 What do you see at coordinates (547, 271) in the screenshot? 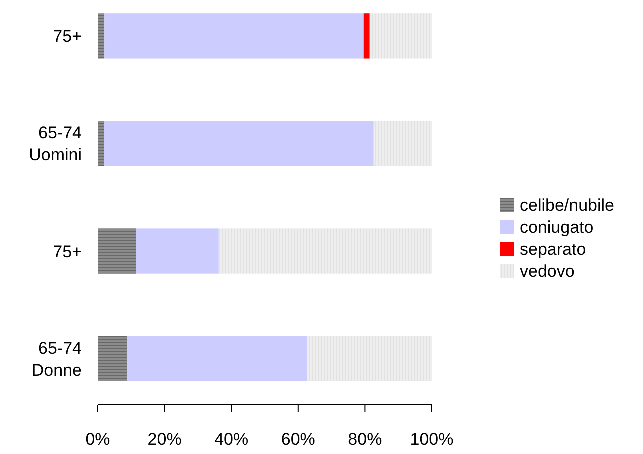
I see `legend-label: vedovo` at bounding box center [547, 271].